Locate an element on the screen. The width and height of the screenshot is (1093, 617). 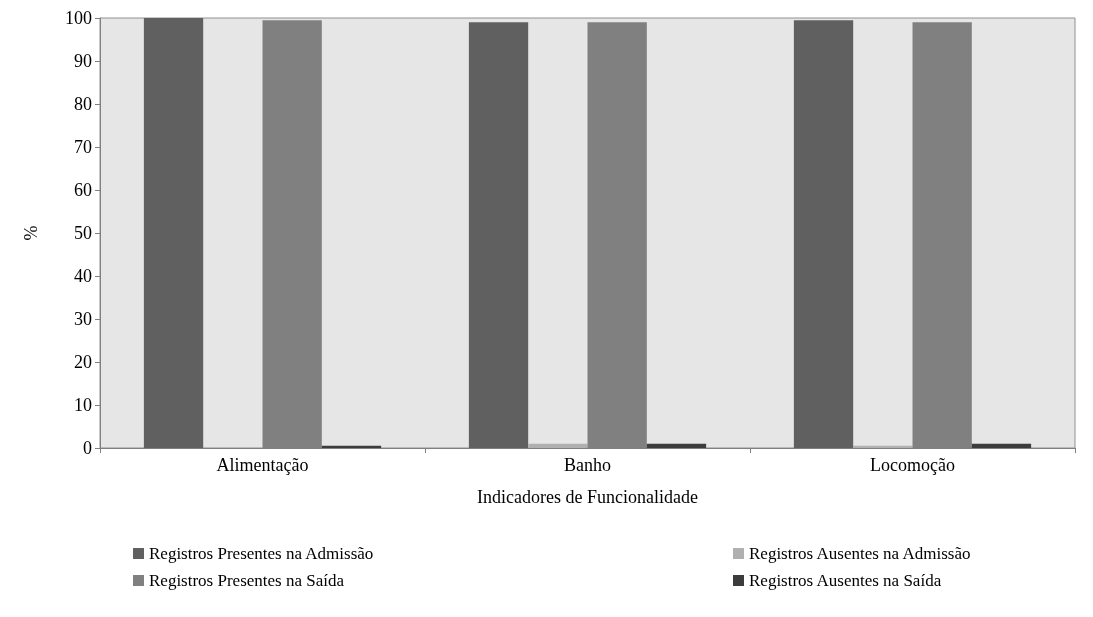
legend-label: Registros Ausentes na Saída is located at coordinates (845, 580).